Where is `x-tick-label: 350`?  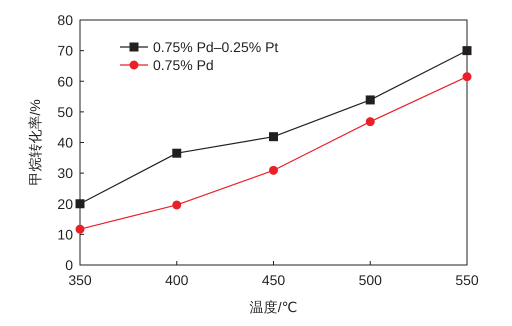 x-tick-label: 350 is located at coordinates (80, 280).